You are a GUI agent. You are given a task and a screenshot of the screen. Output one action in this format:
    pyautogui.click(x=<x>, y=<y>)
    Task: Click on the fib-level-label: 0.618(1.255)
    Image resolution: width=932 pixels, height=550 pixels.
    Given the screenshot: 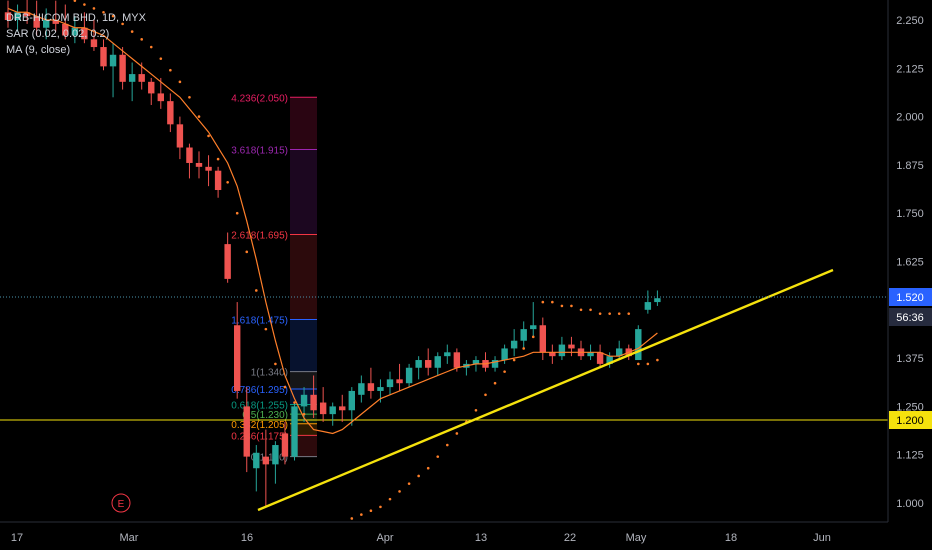 What is the action you would take?
    pyautogui.click(x=259, y=405)
    